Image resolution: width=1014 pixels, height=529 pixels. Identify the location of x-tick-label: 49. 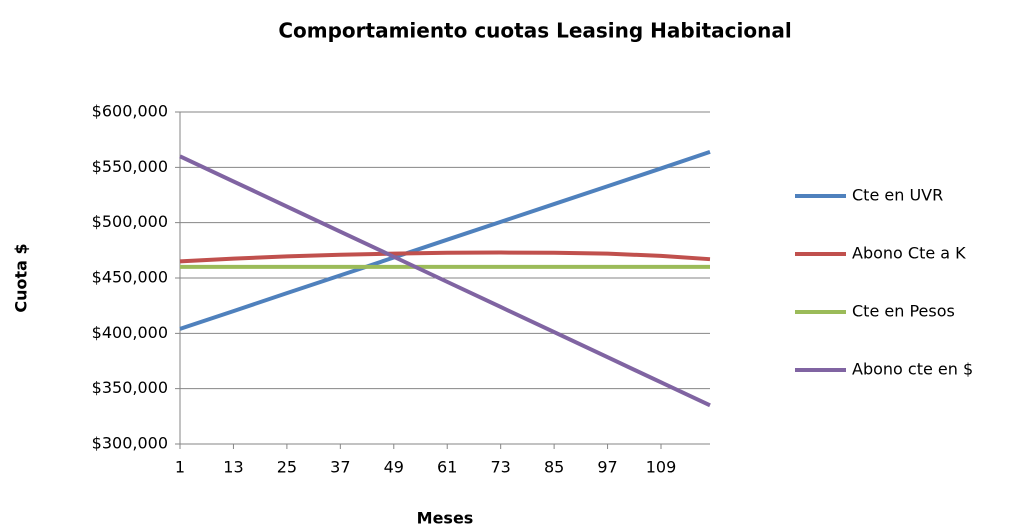
(394, 467).